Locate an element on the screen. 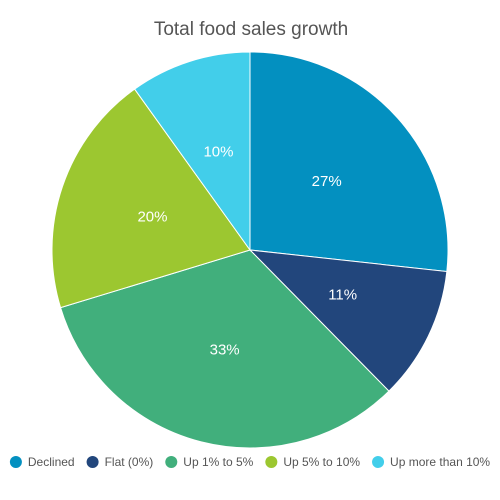  legend-item-flat-0: Flat (0%) is located at coordinates (120, 462).